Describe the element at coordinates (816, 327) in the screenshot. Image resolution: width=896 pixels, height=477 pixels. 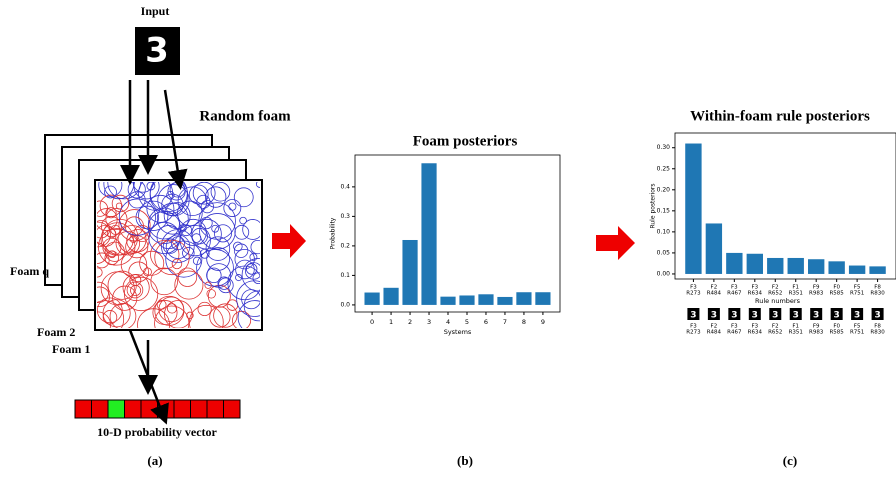
I see `rule-thumb-label: F9` at that location.